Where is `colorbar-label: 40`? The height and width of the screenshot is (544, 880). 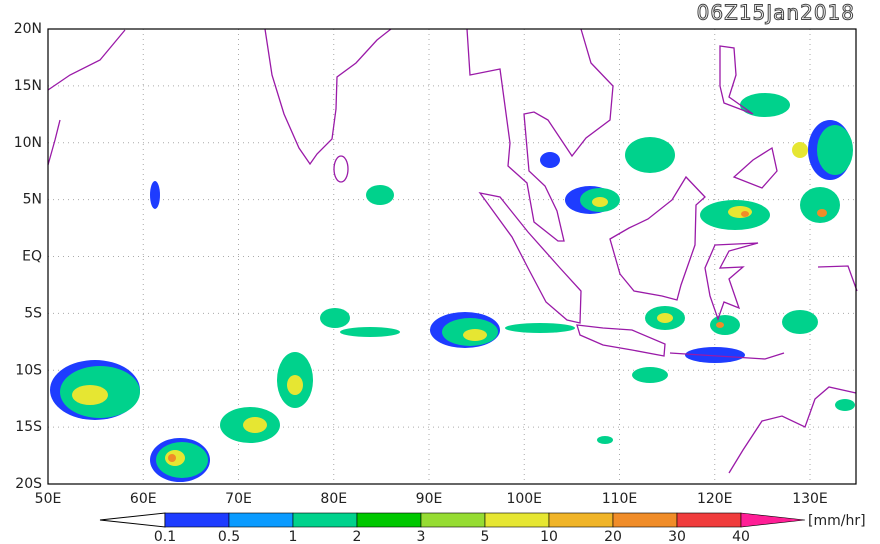 colorbar-label: 40 is located at coordinates (741, 536).